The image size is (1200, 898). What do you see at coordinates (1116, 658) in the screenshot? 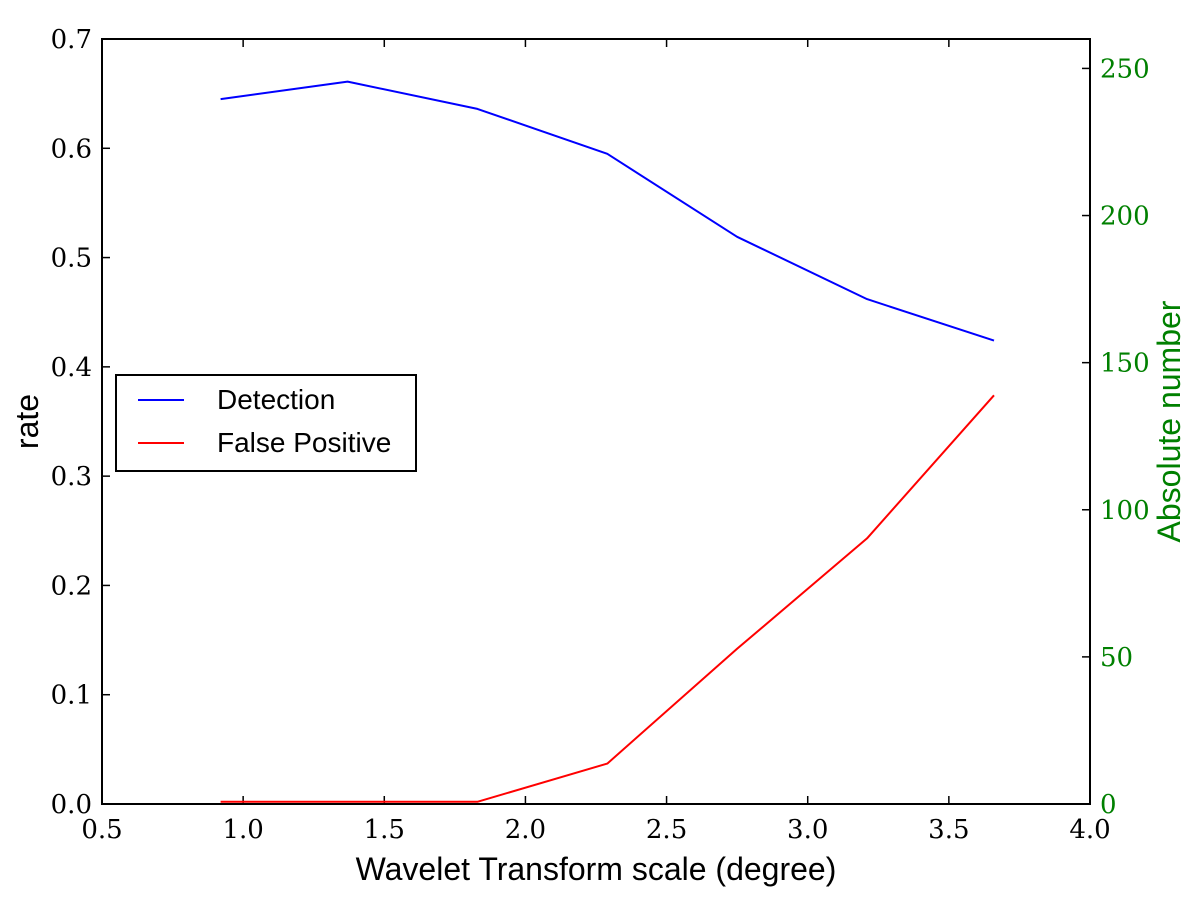
I see `y2-tick-label: 50` at bounding box center [1116, 658].